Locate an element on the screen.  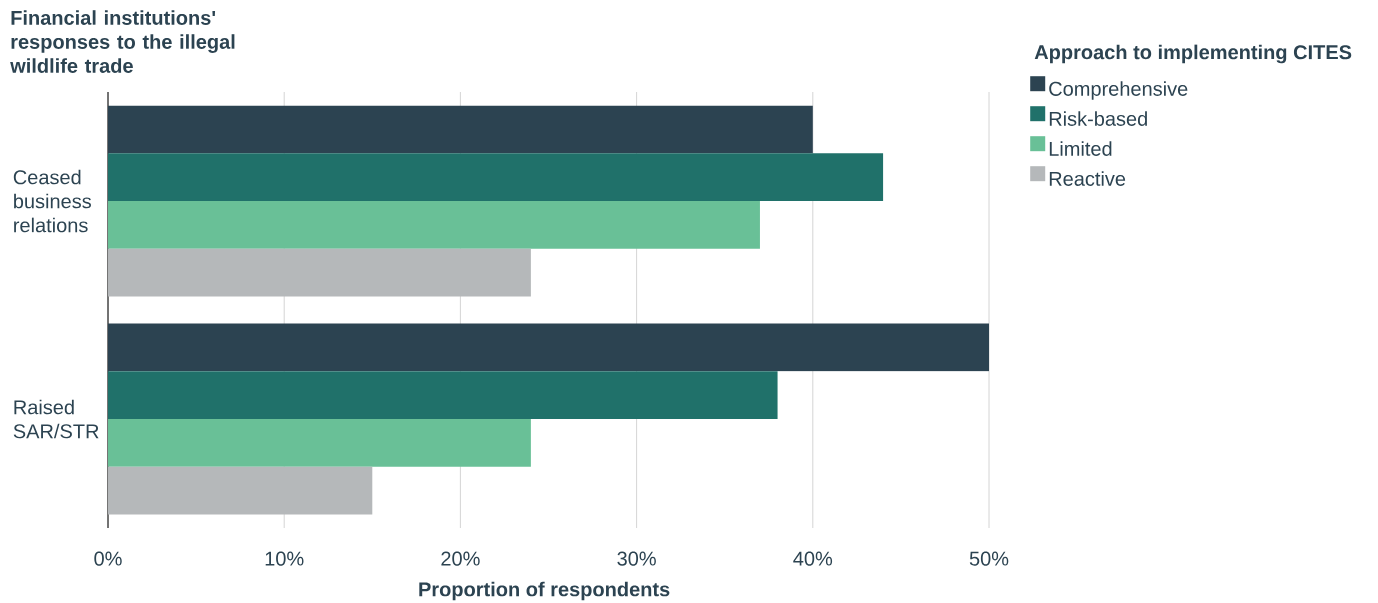
legend-label: Risk-based is located at coordinates (1098, 118).